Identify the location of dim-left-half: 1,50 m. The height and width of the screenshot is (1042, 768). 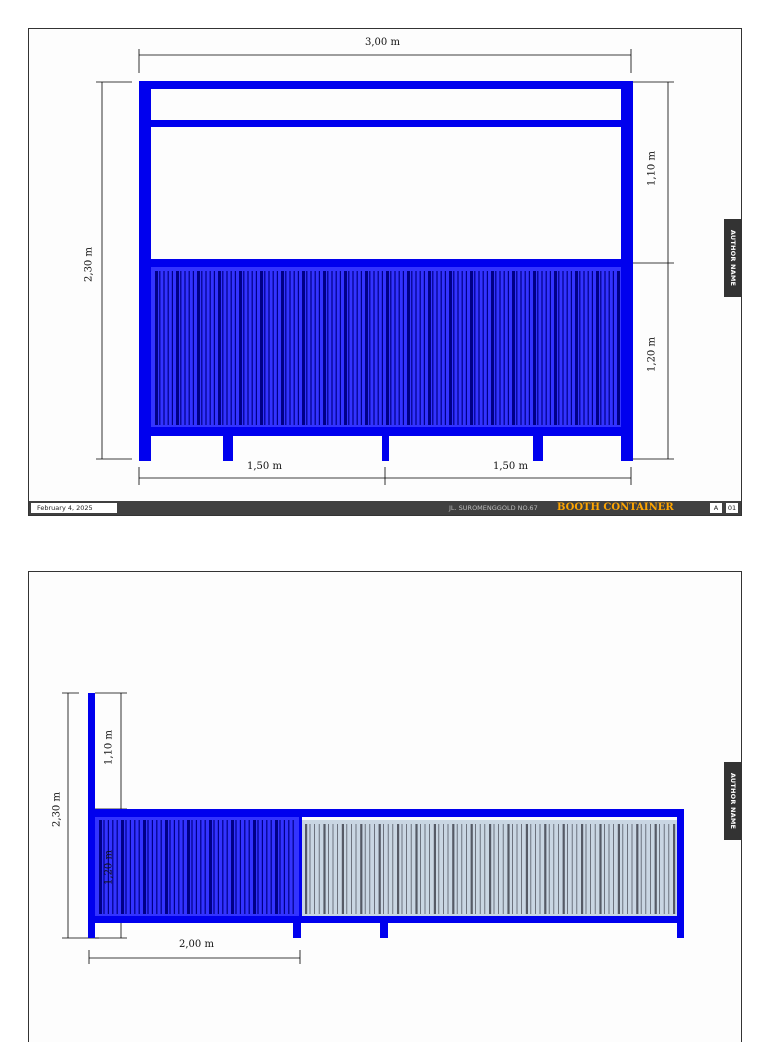
(264, 466).